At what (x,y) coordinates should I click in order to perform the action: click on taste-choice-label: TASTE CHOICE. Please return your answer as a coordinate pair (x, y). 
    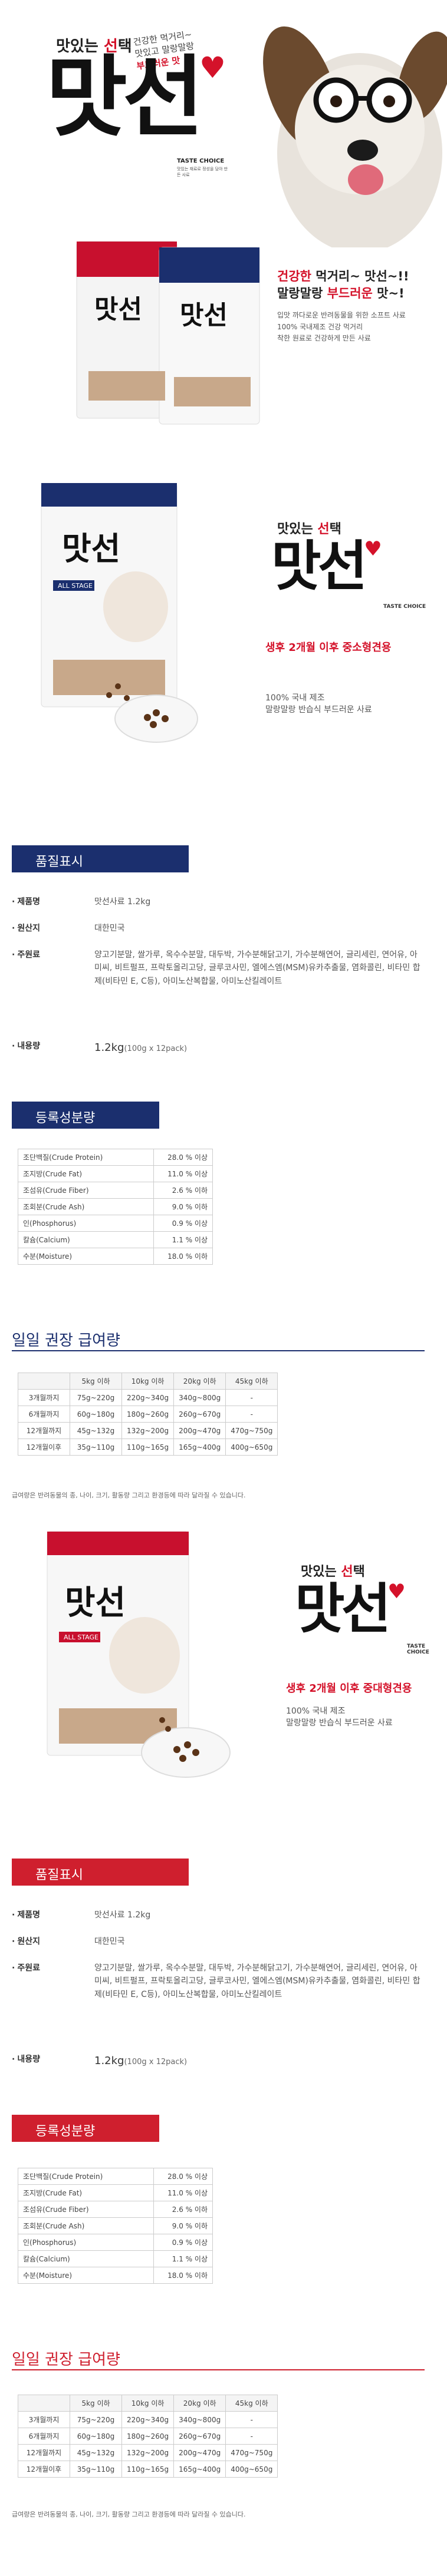
    Looking at the image, I should click on (201, 161).